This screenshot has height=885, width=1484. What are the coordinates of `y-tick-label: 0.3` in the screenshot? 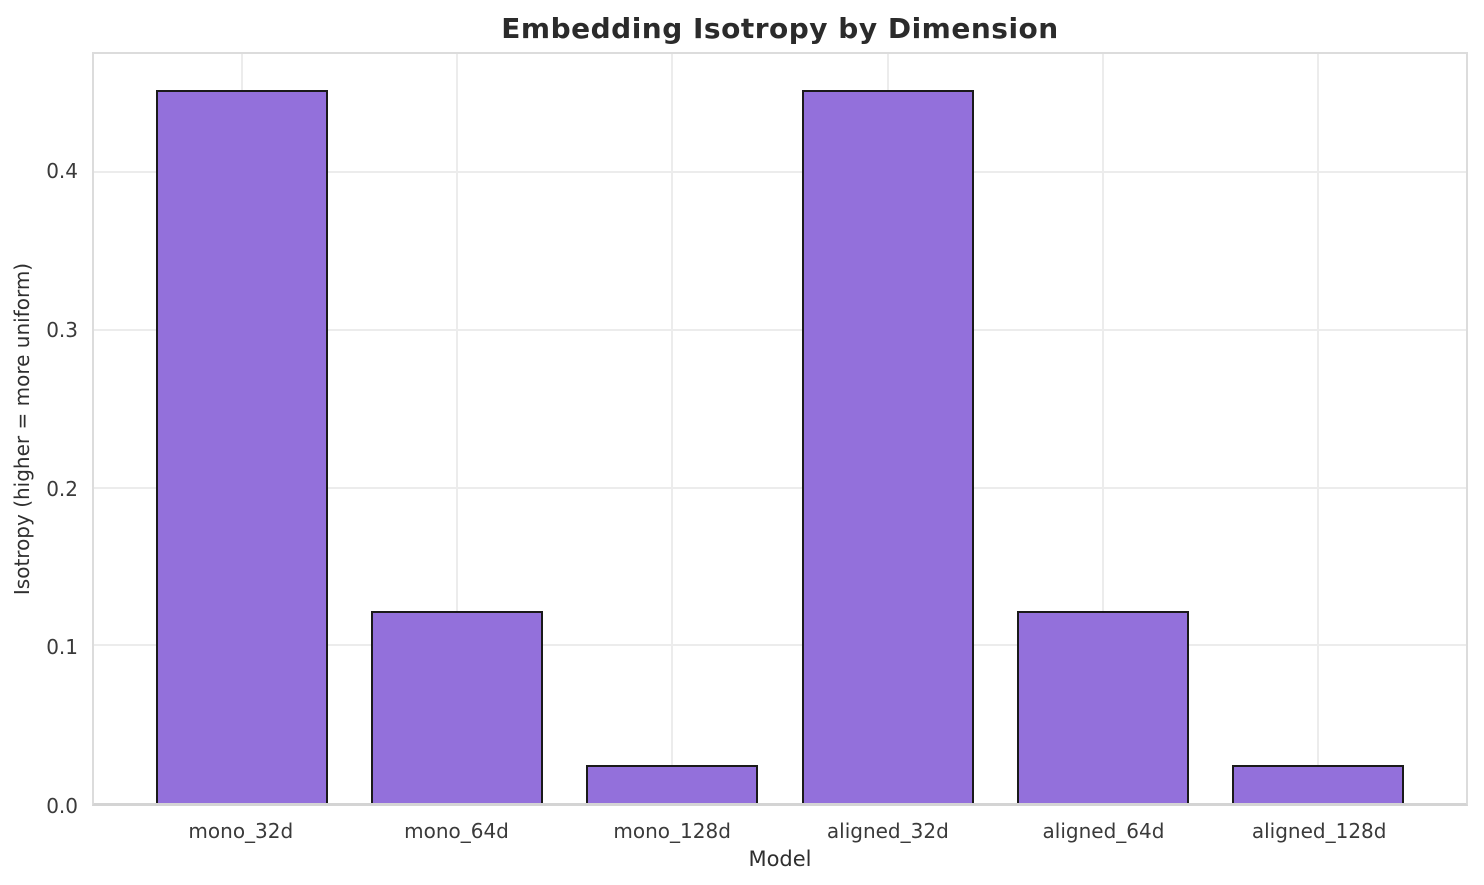 It's located at (62, 329).